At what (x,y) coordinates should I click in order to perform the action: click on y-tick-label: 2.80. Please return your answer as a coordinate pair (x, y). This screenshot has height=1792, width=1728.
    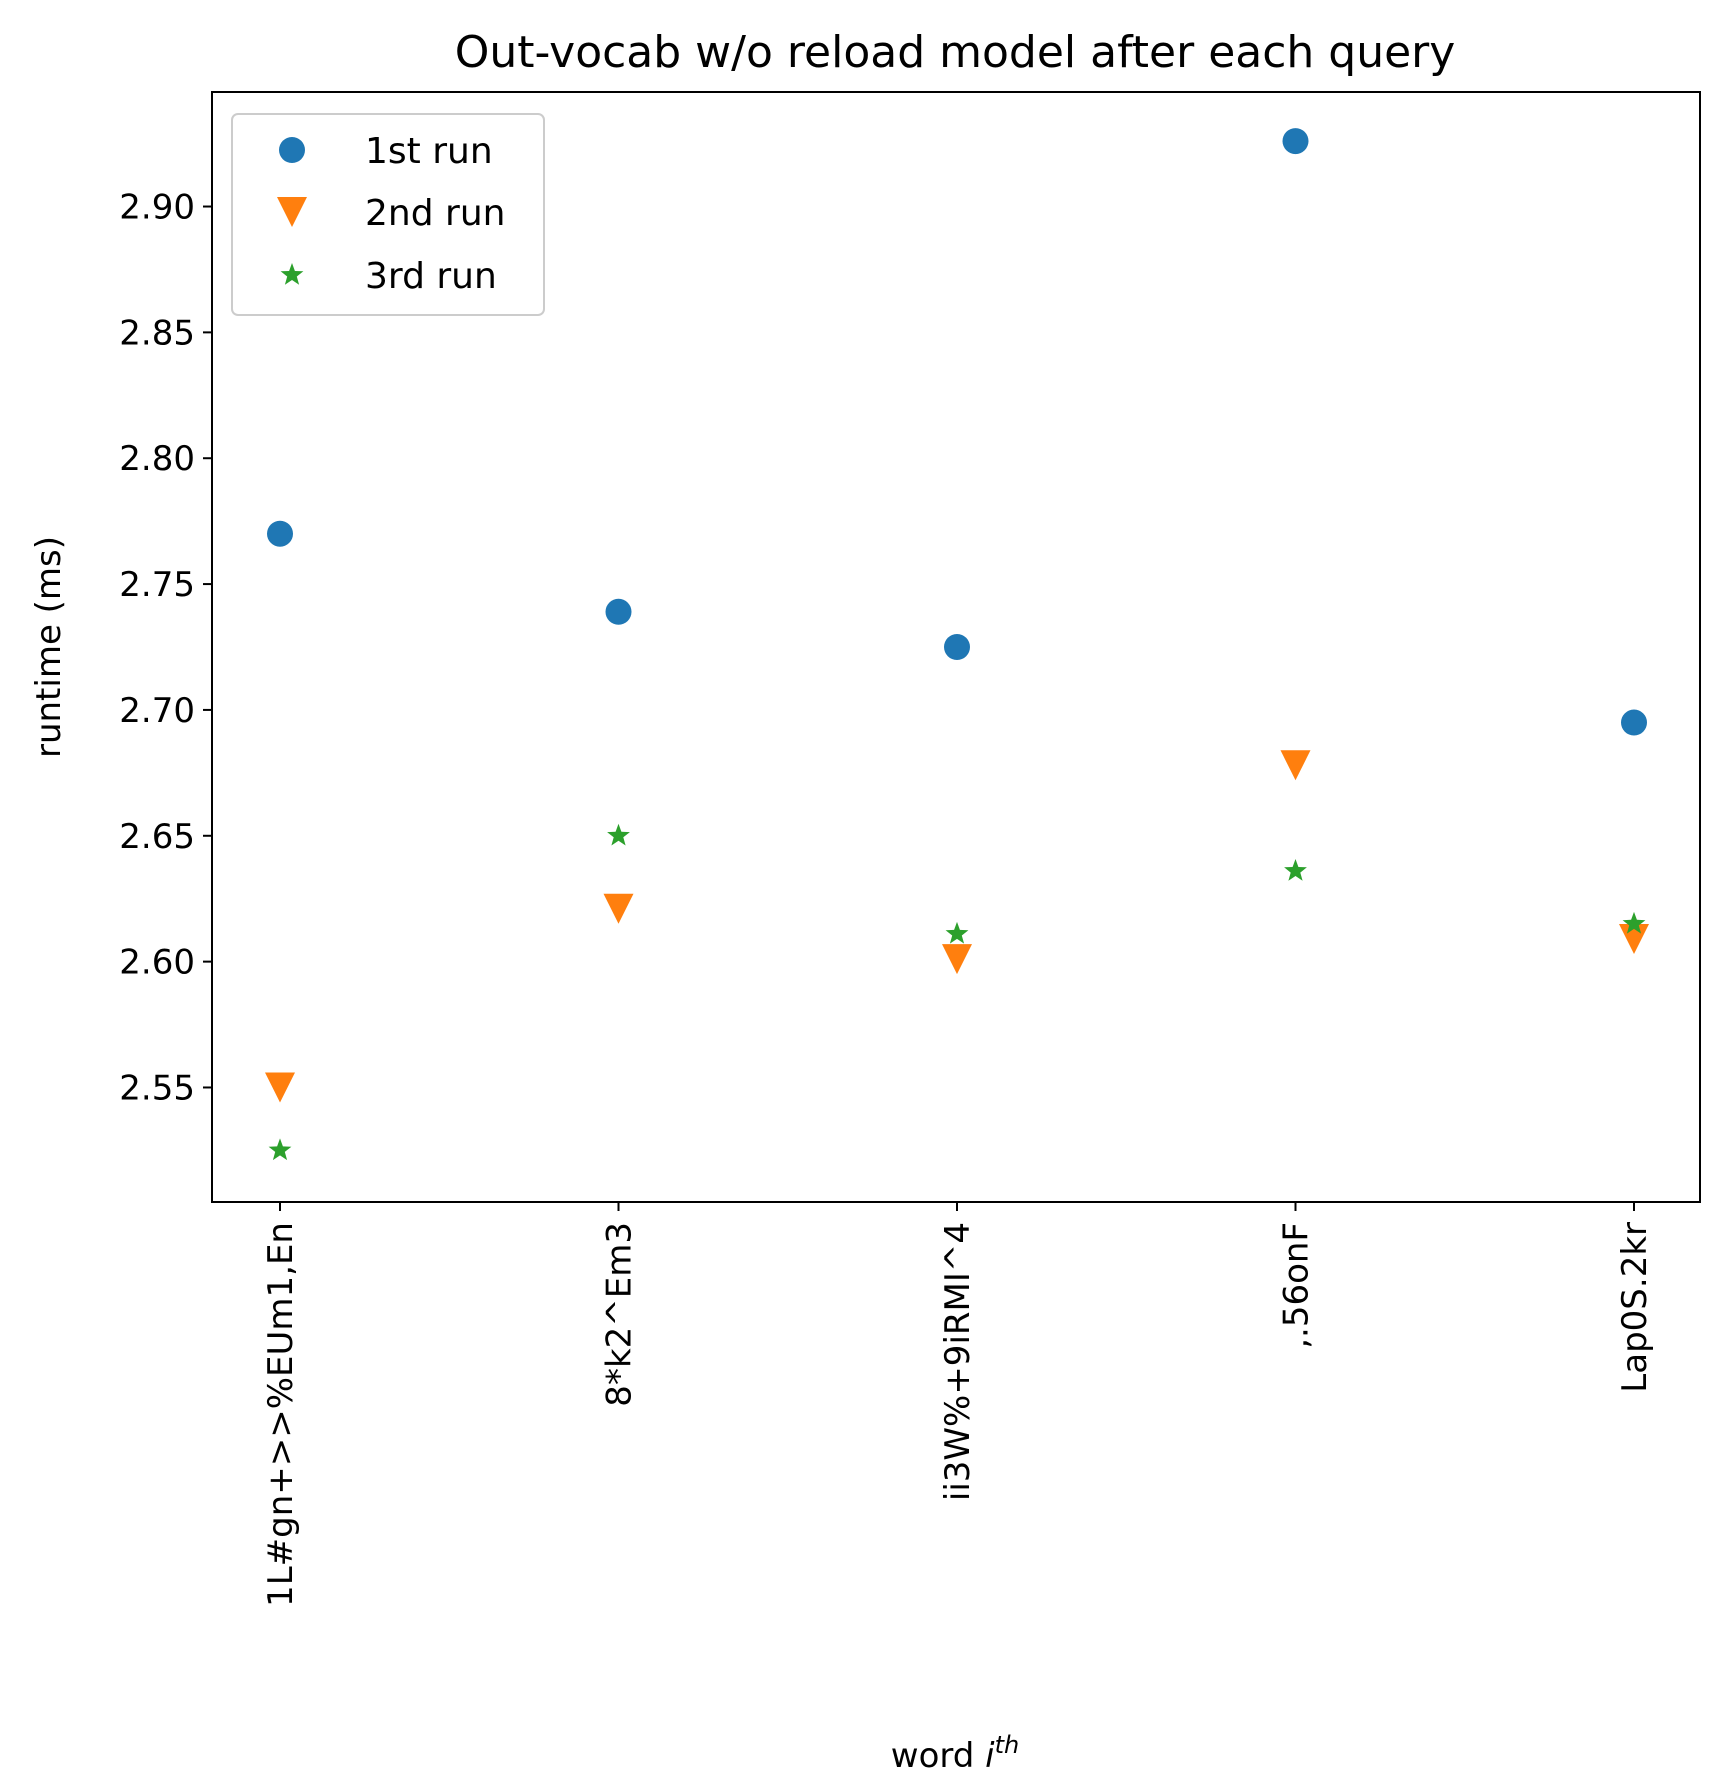
    Looking at the image, I should click on (157, 459).